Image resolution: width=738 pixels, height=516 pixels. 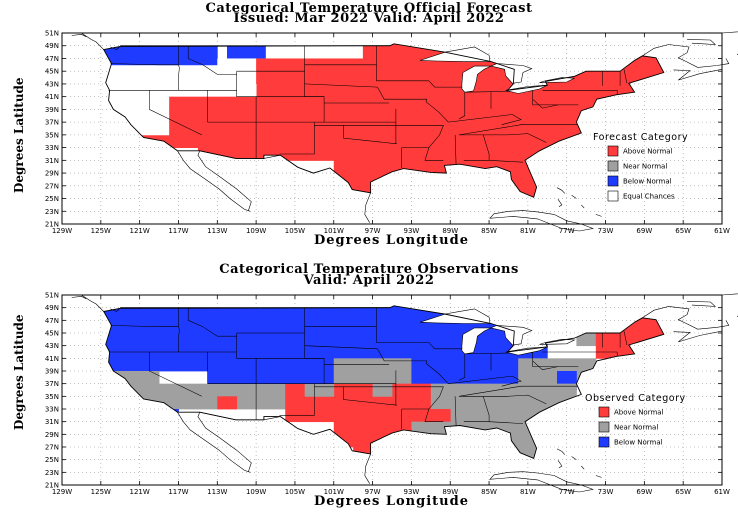 I want to click on lat-tick-label: 41N, so click(x=52, y=359).